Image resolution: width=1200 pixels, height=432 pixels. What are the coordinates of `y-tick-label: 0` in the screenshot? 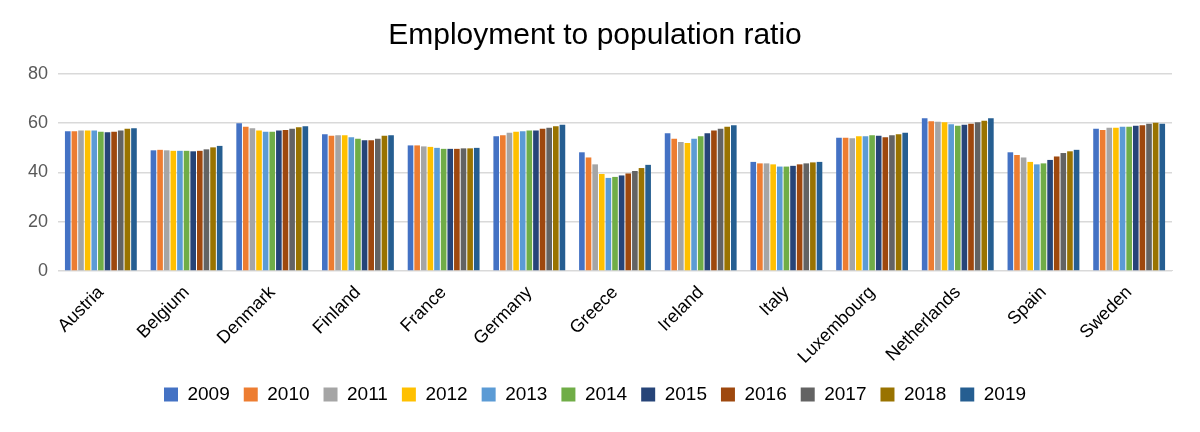 It's located at (43, 269).